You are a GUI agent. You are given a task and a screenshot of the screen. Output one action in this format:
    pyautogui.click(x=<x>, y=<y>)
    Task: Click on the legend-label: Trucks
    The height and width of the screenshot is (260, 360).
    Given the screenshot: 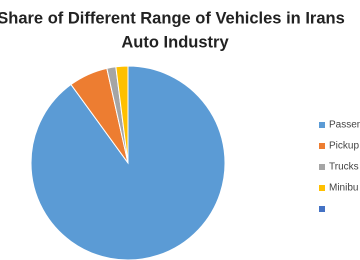 What is the action you would take?
    pyautogui.click(x=344, y=167)
    